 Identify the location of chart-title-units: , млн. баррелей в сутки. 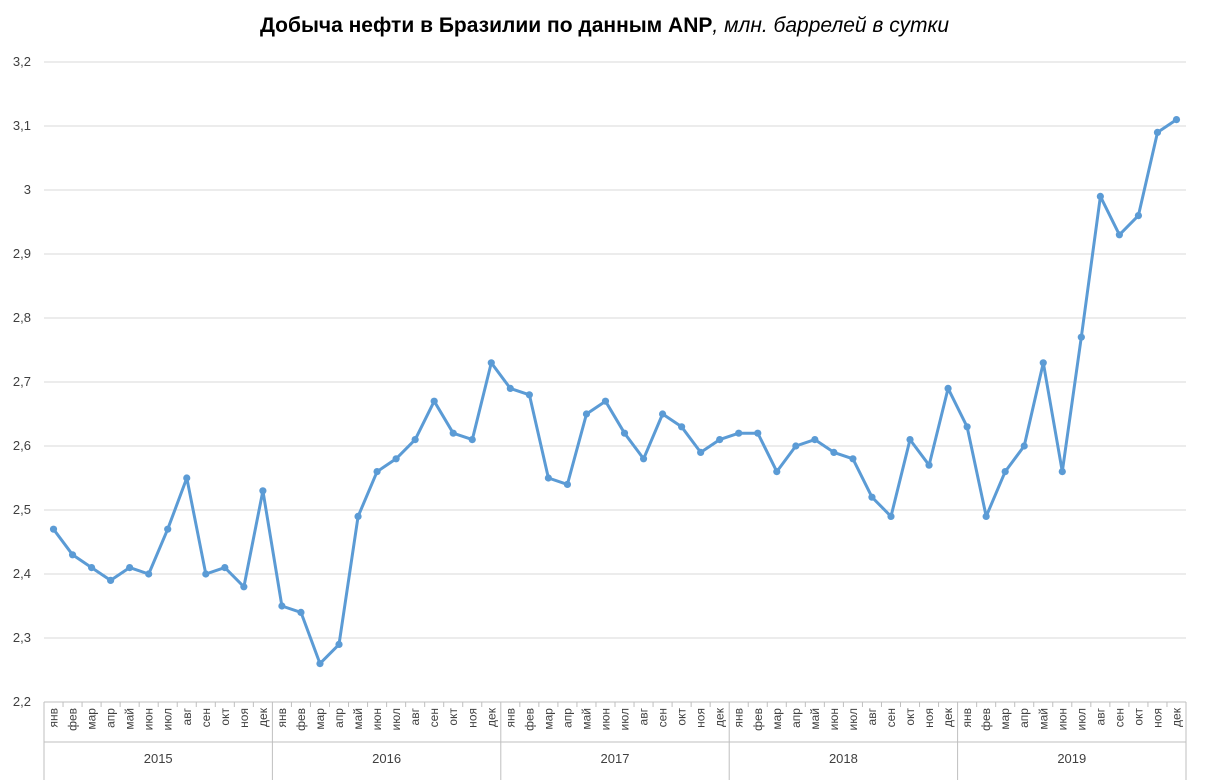
(831, 25).